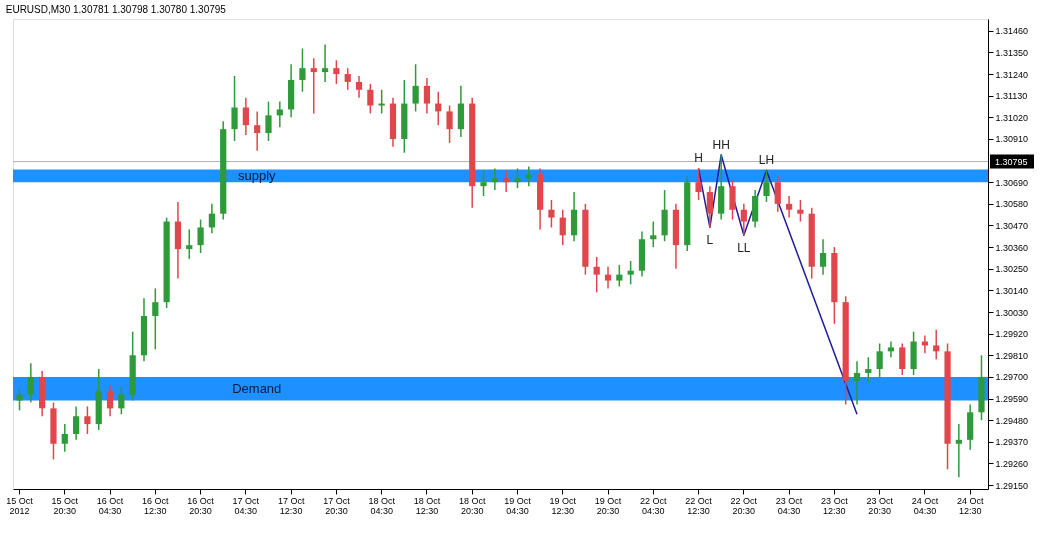 The height and width of the screenshot is (539, 1061). Describe the element at coordinates (880, 505) in the screenshot. I see `x-tick-label: 23 Oct 20:30` at that location.